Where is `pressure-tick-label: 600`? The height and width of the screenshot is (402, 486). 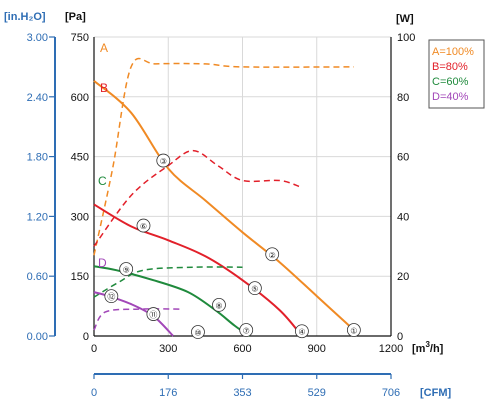 pressure-tick-label: 600 is located at coordinates (80, 98).